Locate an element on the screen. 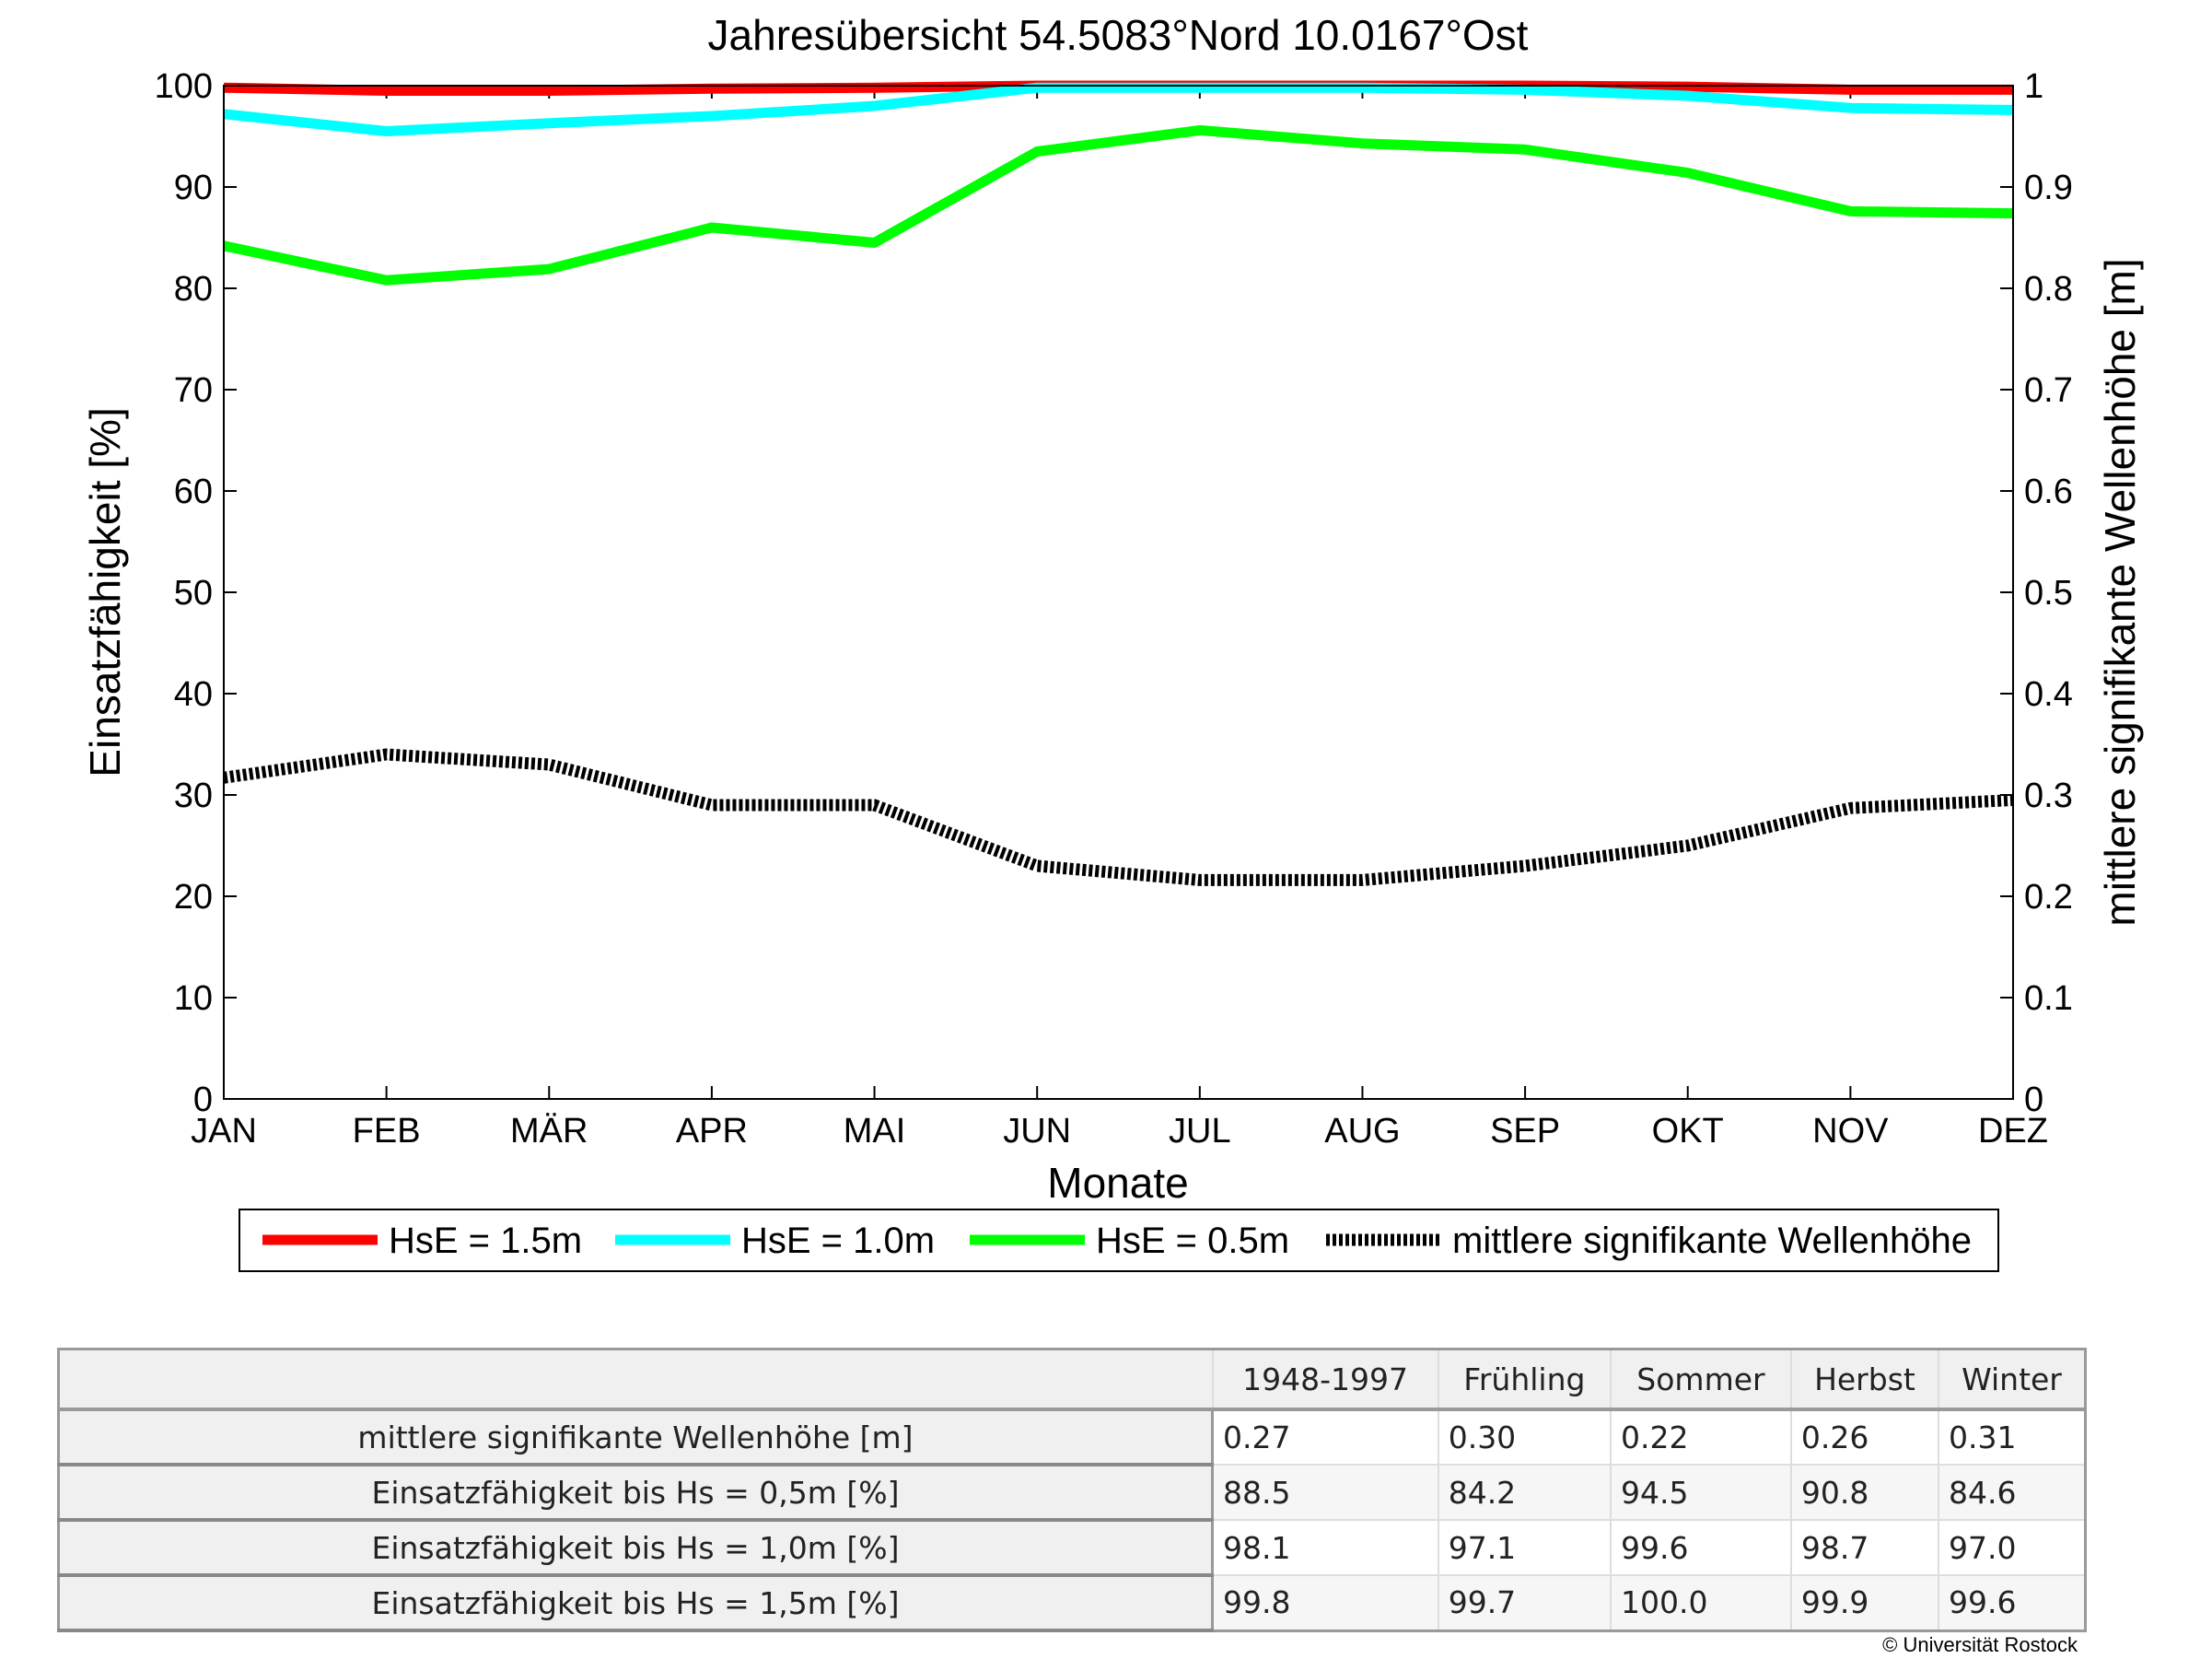  y2-tick-label: 0.5 is located at coordinates (2048, 593).